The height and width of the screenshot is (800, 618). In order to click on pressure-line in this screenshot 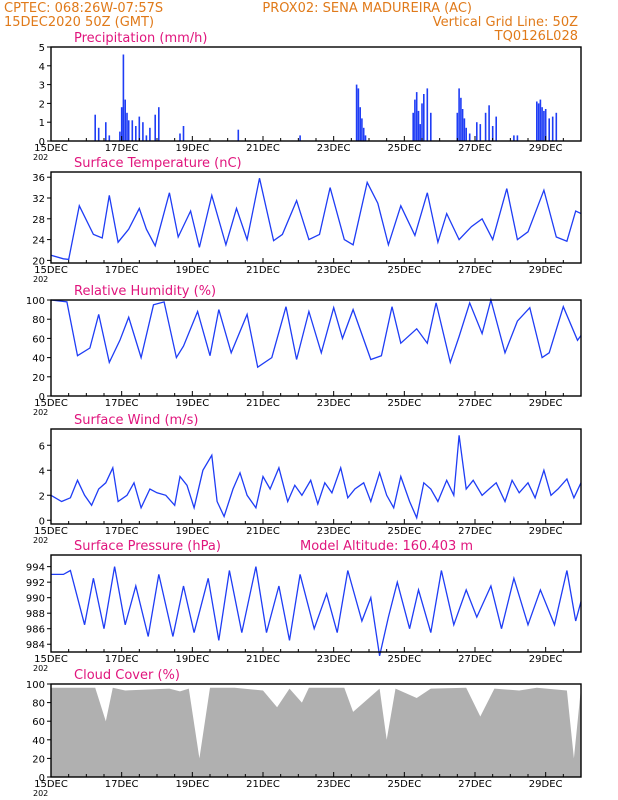, I will do `click(316, 611)`.